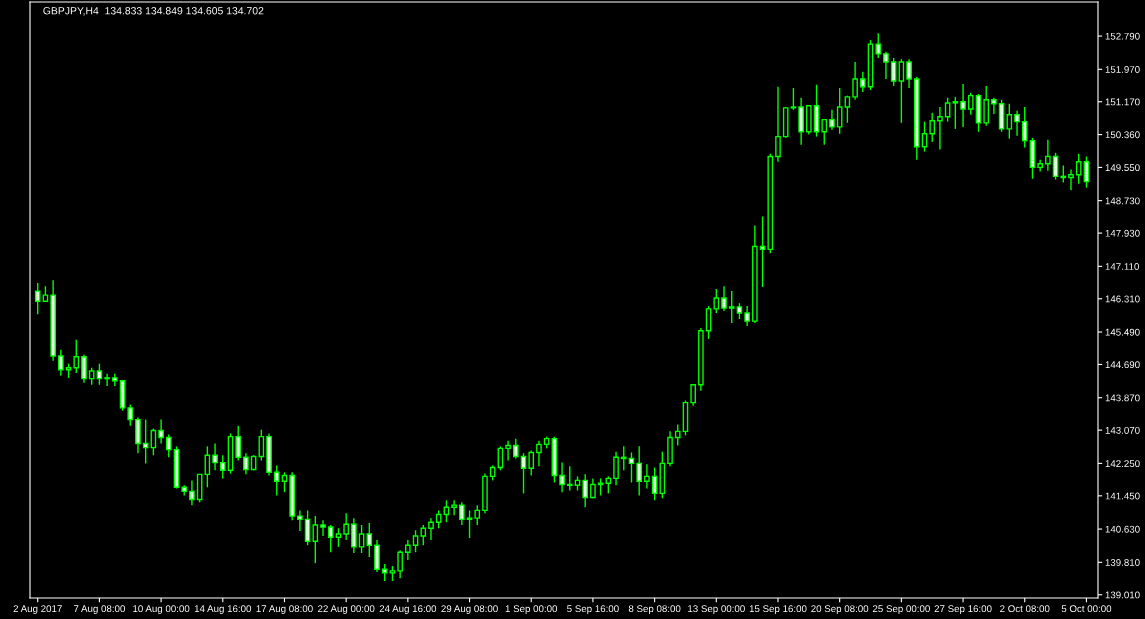  Describe the element at coordinates (1122, 168) in the screenshot. I see `y-tick-label: 149.550` at that location.